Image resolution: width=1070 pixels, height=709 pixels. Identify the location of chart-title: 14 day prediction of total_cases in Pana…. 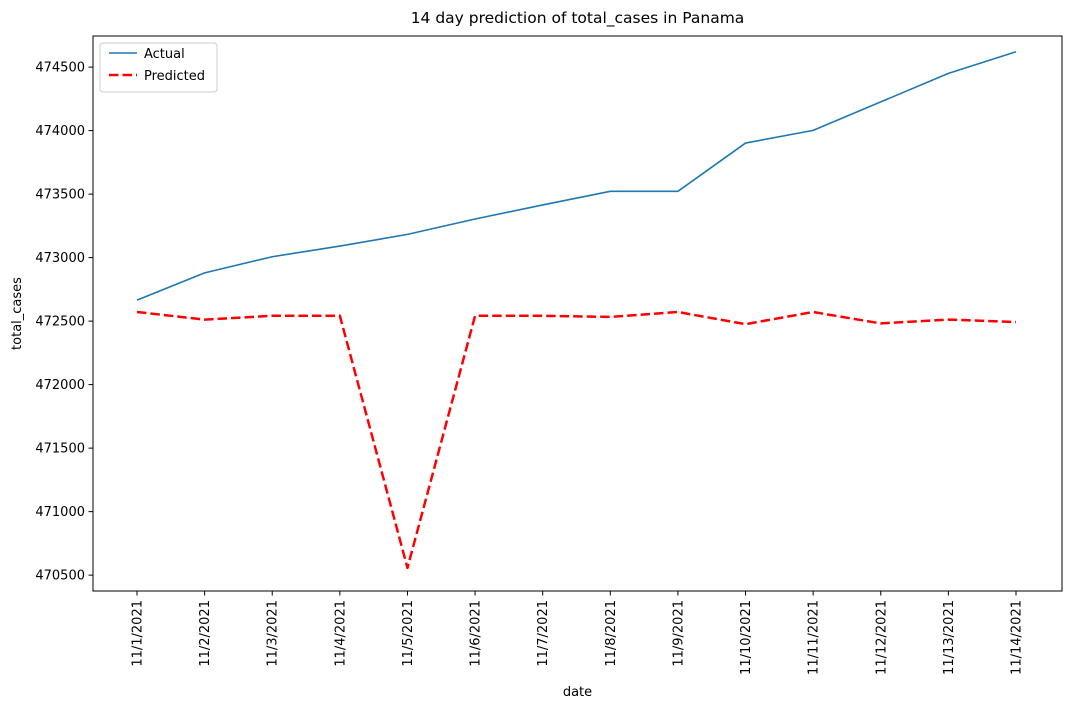
(578, 18).